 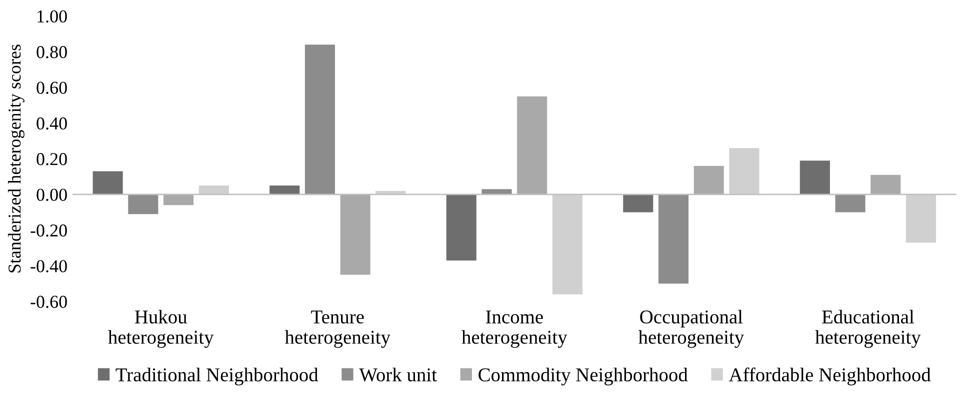 What do you see at coordinates (48, 230) in the screenshot?
I see `y-tick-label: -0.20` at bounding box center [48, 230].